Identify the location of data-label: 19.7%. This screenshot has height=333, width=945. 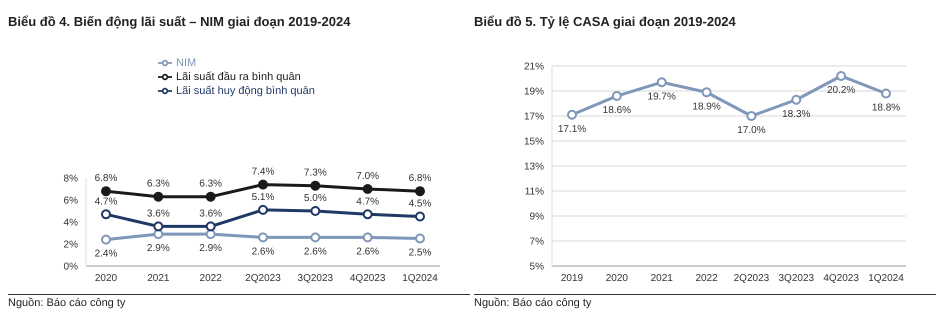
(662, 96).